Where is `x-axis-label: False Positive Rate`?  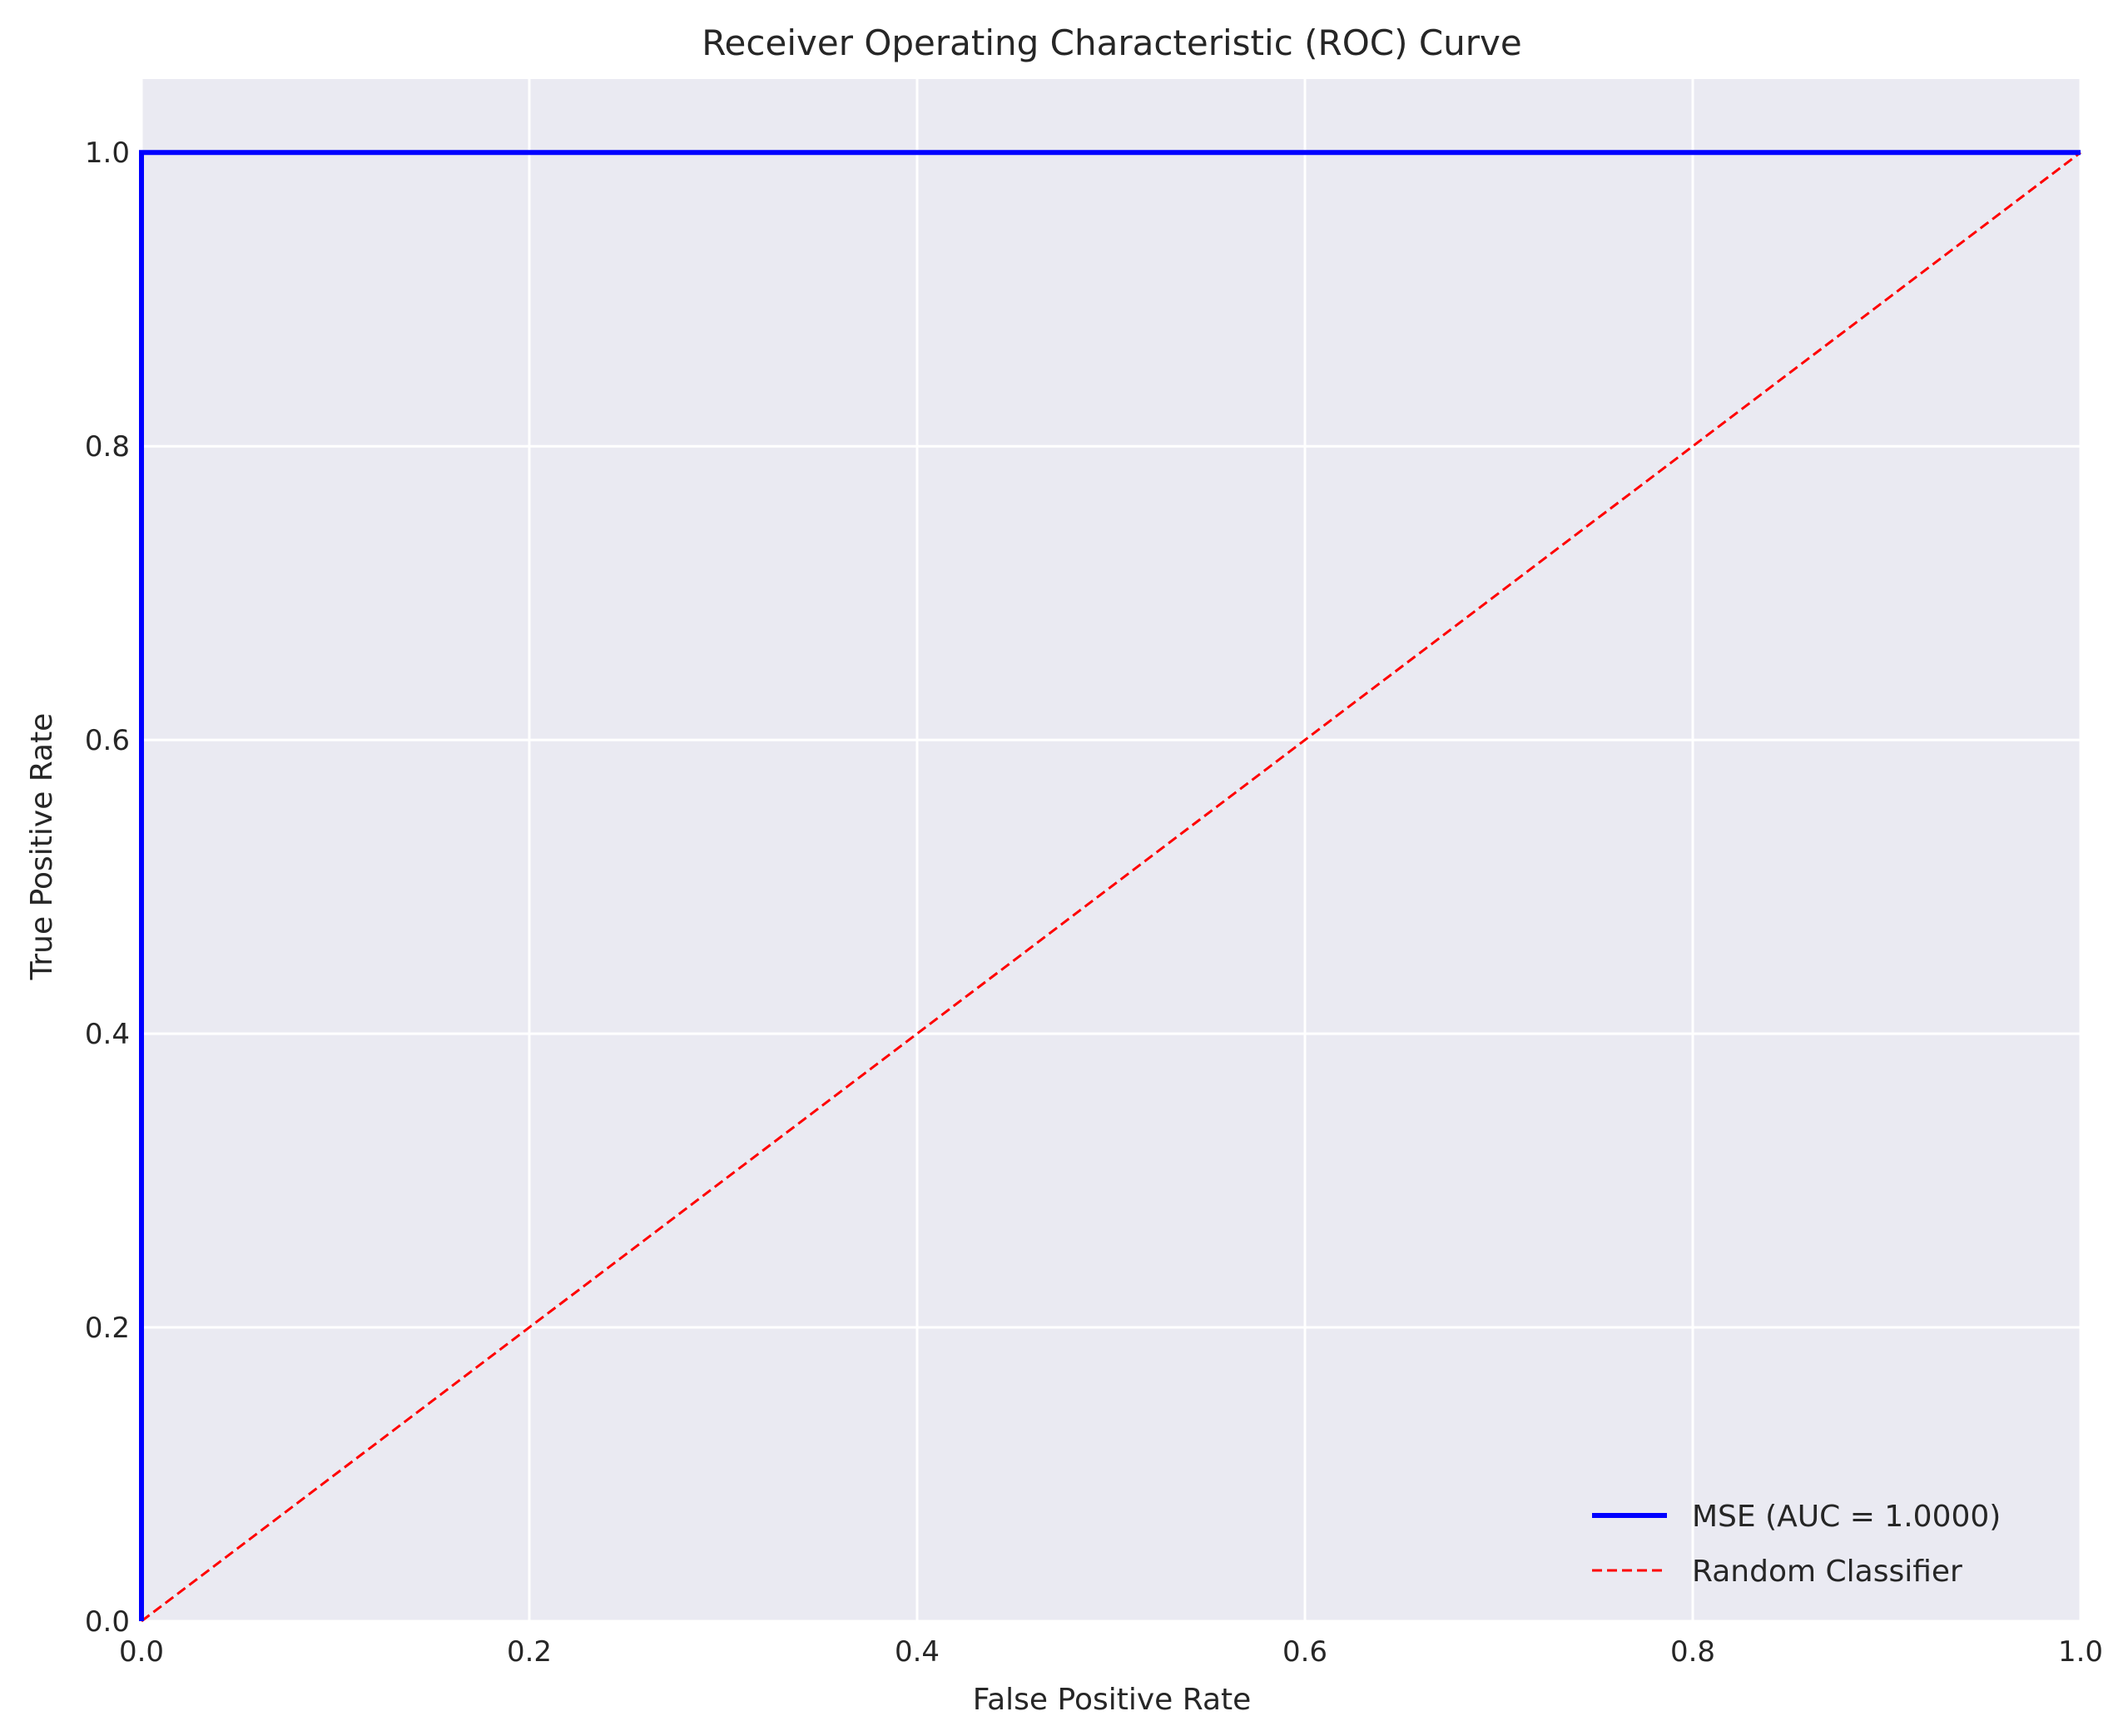 x-axis-label: False Positive Rate is located at coordinates (1112, 1700).